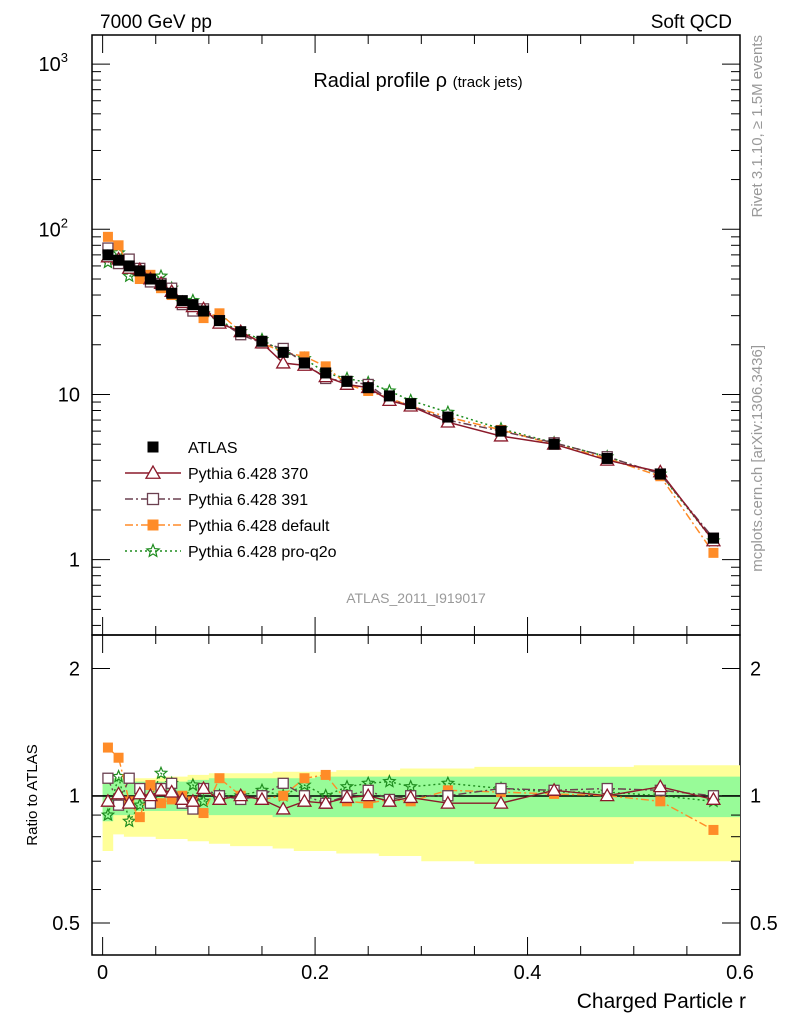  Describe the element at coordinates (102, 973) in the screenshot. I see `xtick-label: 0` at that location.